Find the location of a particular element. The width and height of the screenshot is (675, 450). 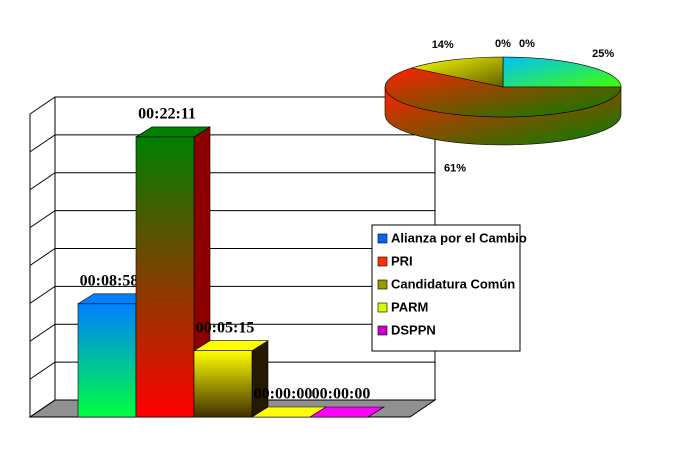

pie-label: 14% is located at coordinates (443, 45).